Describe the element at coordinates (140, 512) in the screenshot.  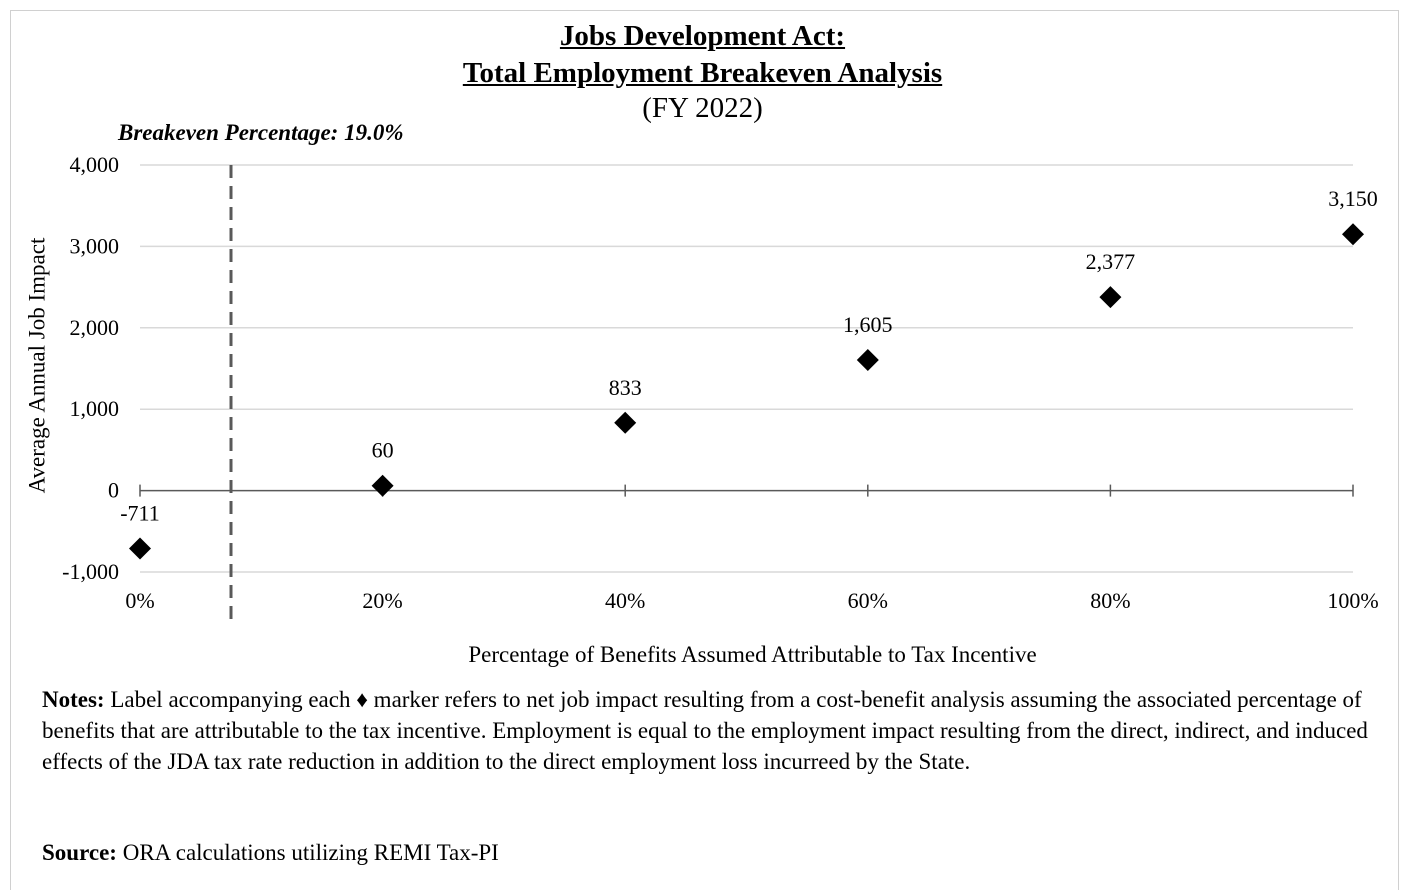
I see `data-label: -711` at that location.